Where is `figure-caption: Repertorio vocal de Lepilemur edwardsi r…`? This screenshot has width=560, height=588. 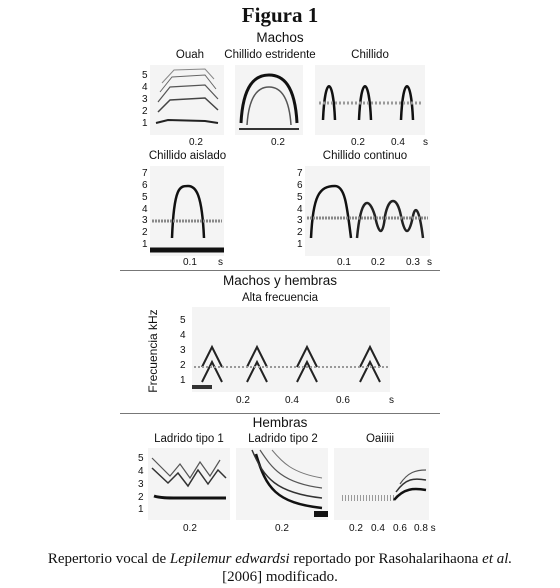
figure-caption: Repertorio vocal de Lepilemur edwardsi r… is located at coordinates (280, 568).